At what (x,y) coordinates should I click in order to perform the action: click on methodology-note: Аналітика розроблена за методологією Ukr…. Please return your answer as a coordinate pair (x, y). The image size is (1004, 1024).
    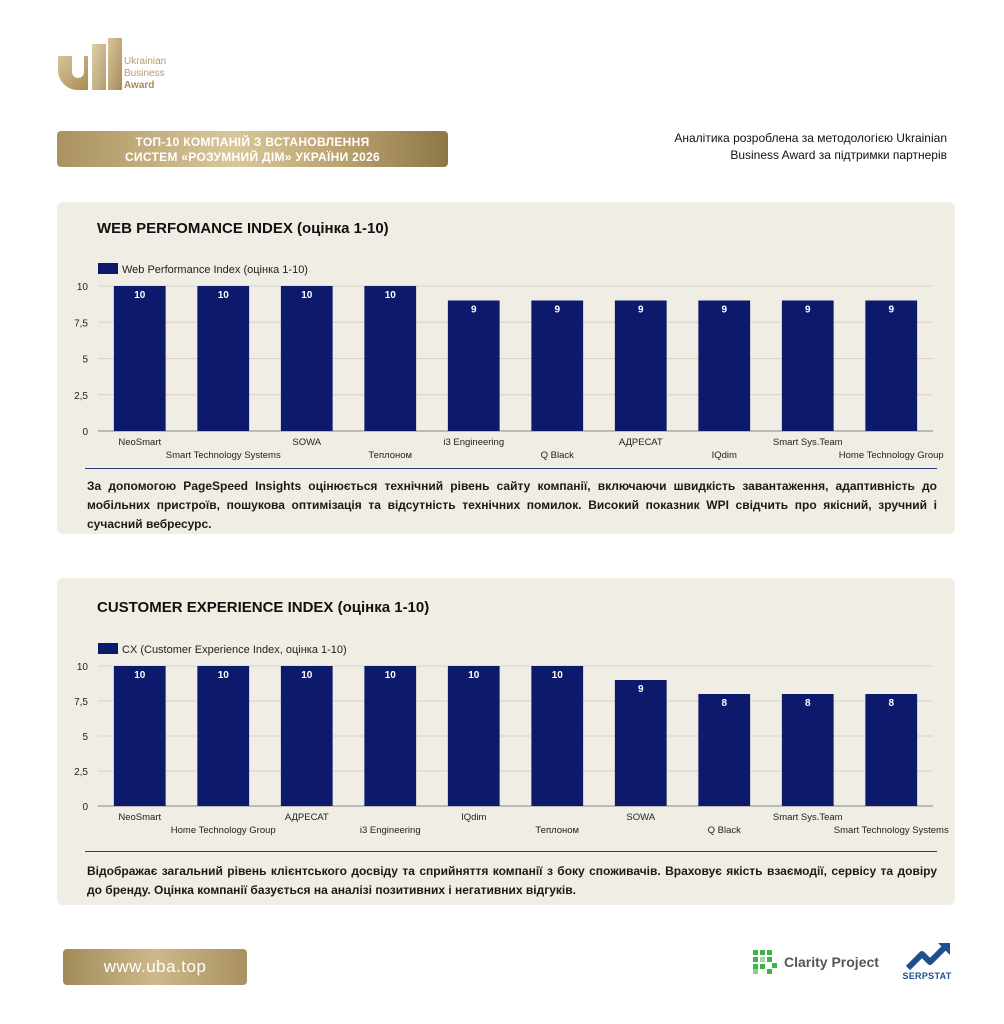
    Looking at the image, I should click on (787, 147).